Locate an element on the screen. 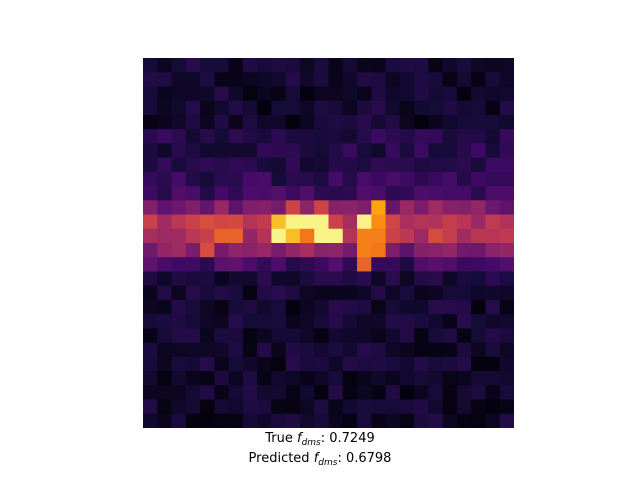  predicted-fdms-caption: Predicted fdms: 0.6798 is located at coordinates (320, 459).